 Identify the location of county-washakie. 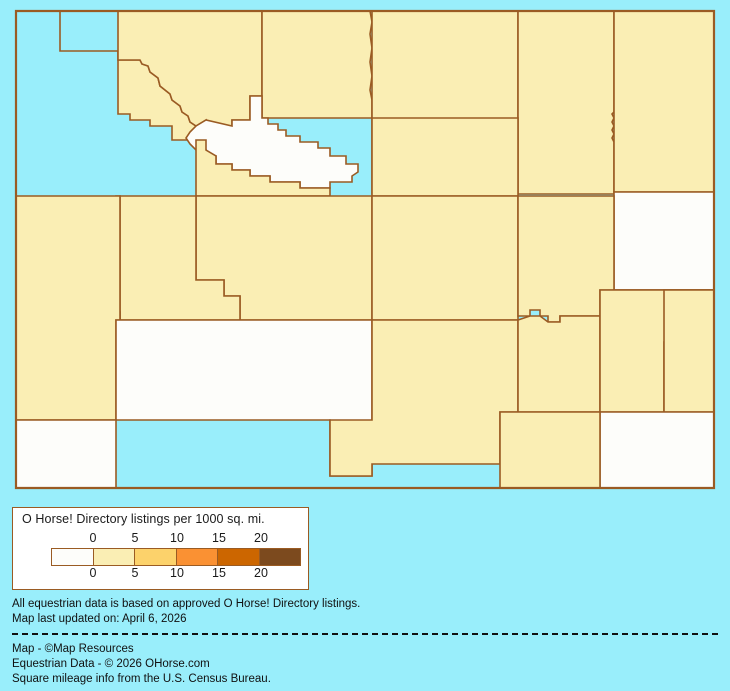
(263, 168).